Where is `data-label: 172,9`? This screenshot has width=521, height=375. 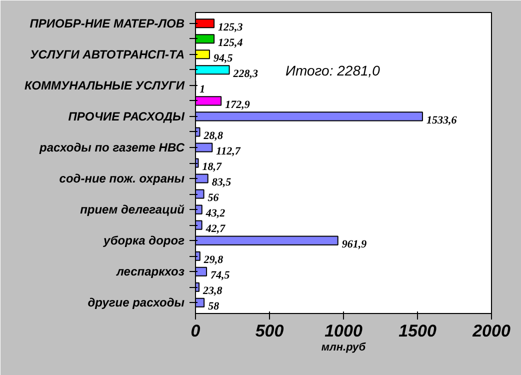
data-label: 172,9 is located at coordinates (237, 104).